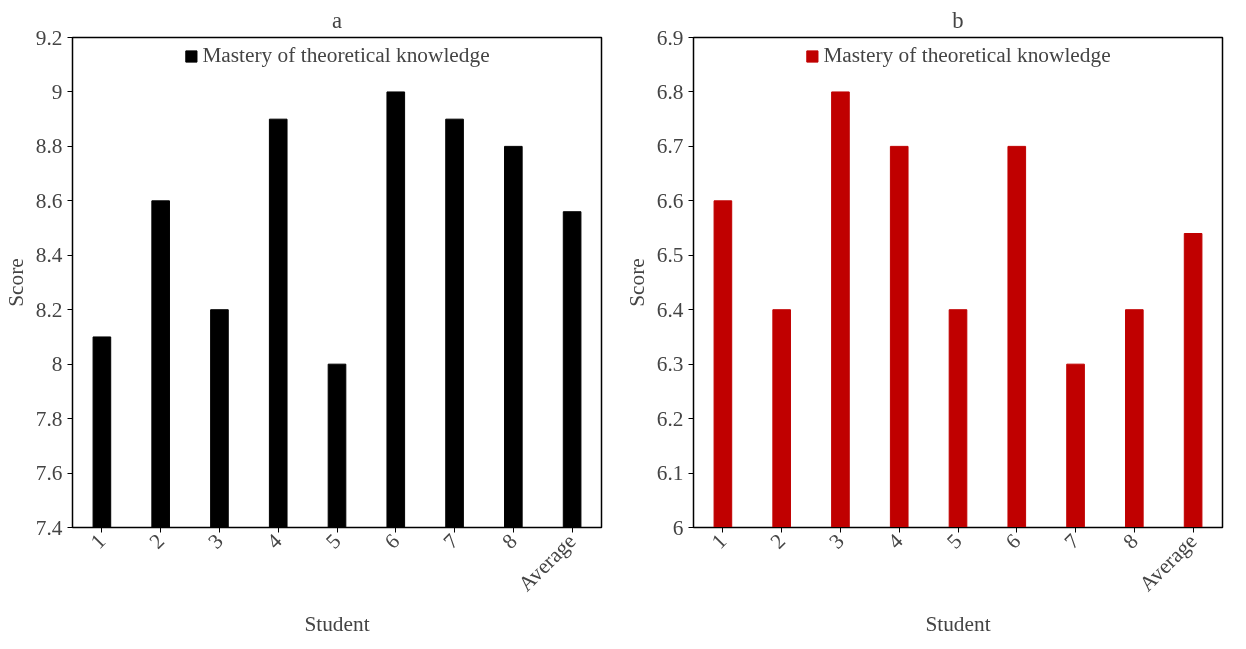  I want to click on y-tick-label: 6.7, so click(670, 146).